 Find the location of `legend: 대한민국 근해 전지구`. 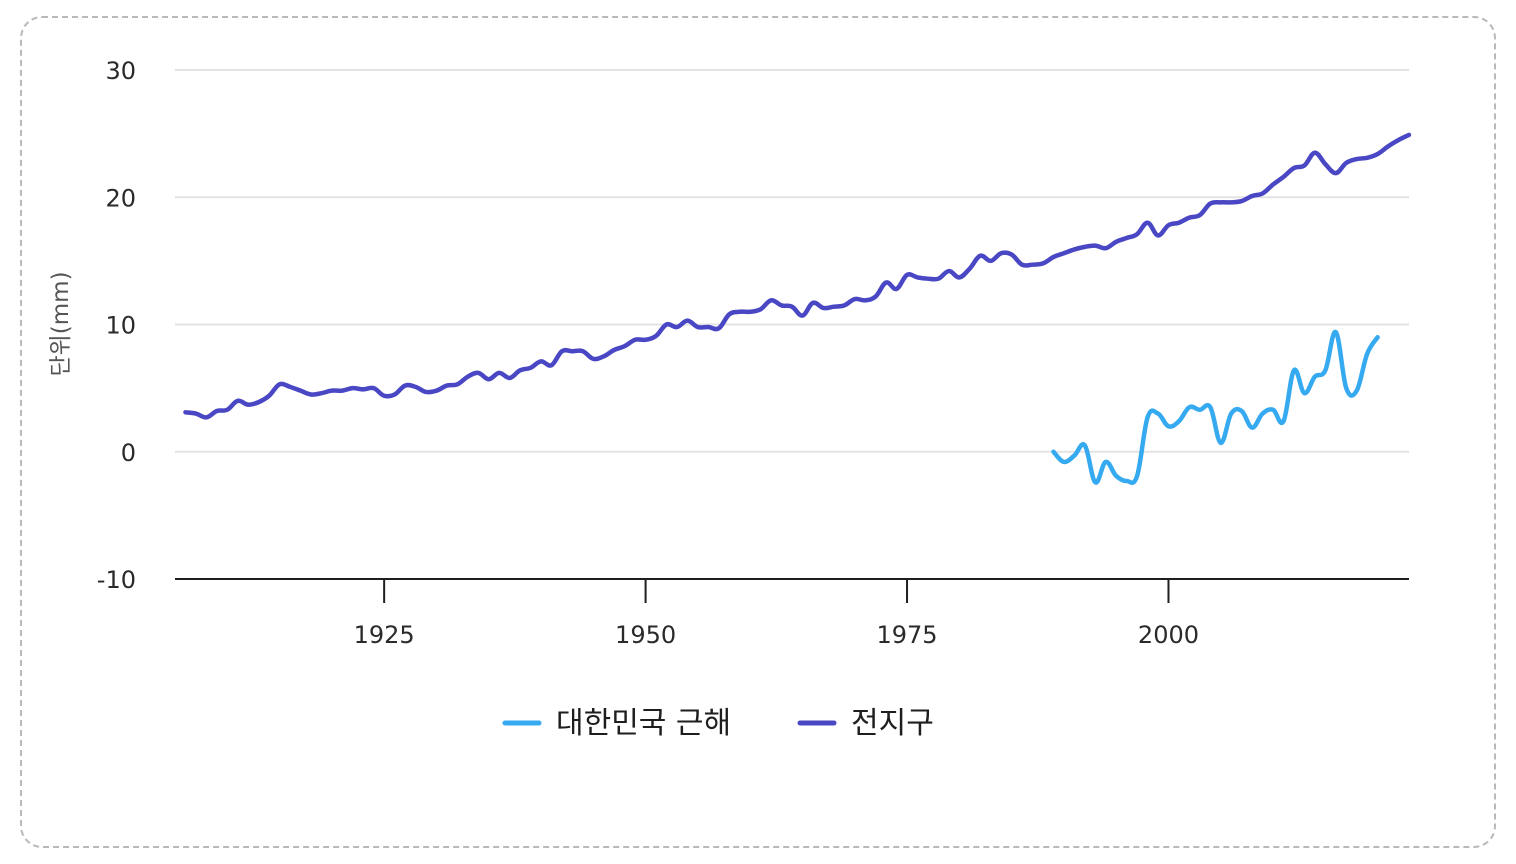

legend: 대한민국 근해 전지구 is located at coordinates (718, 723).